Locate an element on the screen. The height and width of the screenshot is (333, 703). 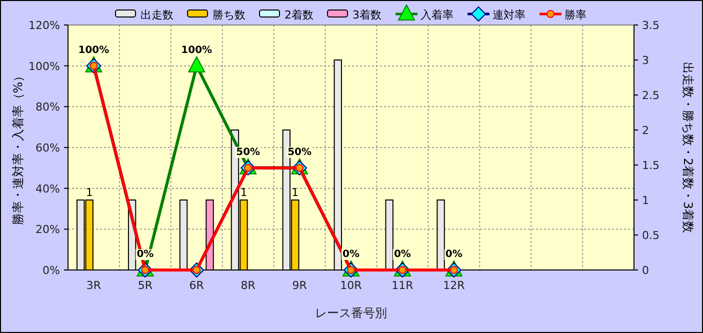
x-tick-label: 5R is located at coordinates (145, 285).